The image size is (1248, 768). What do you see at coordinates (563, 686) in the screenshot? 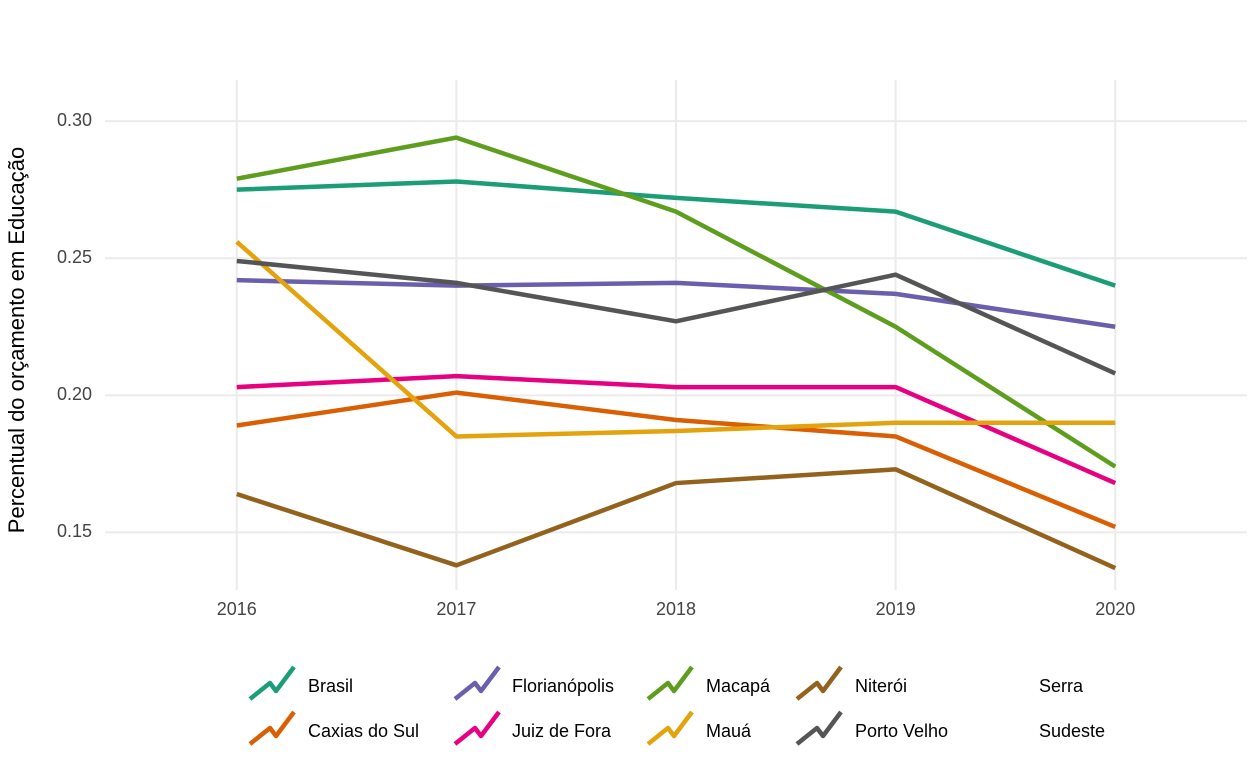
I see `legend-label: Florianópolis` at bounding box center [563, 686].